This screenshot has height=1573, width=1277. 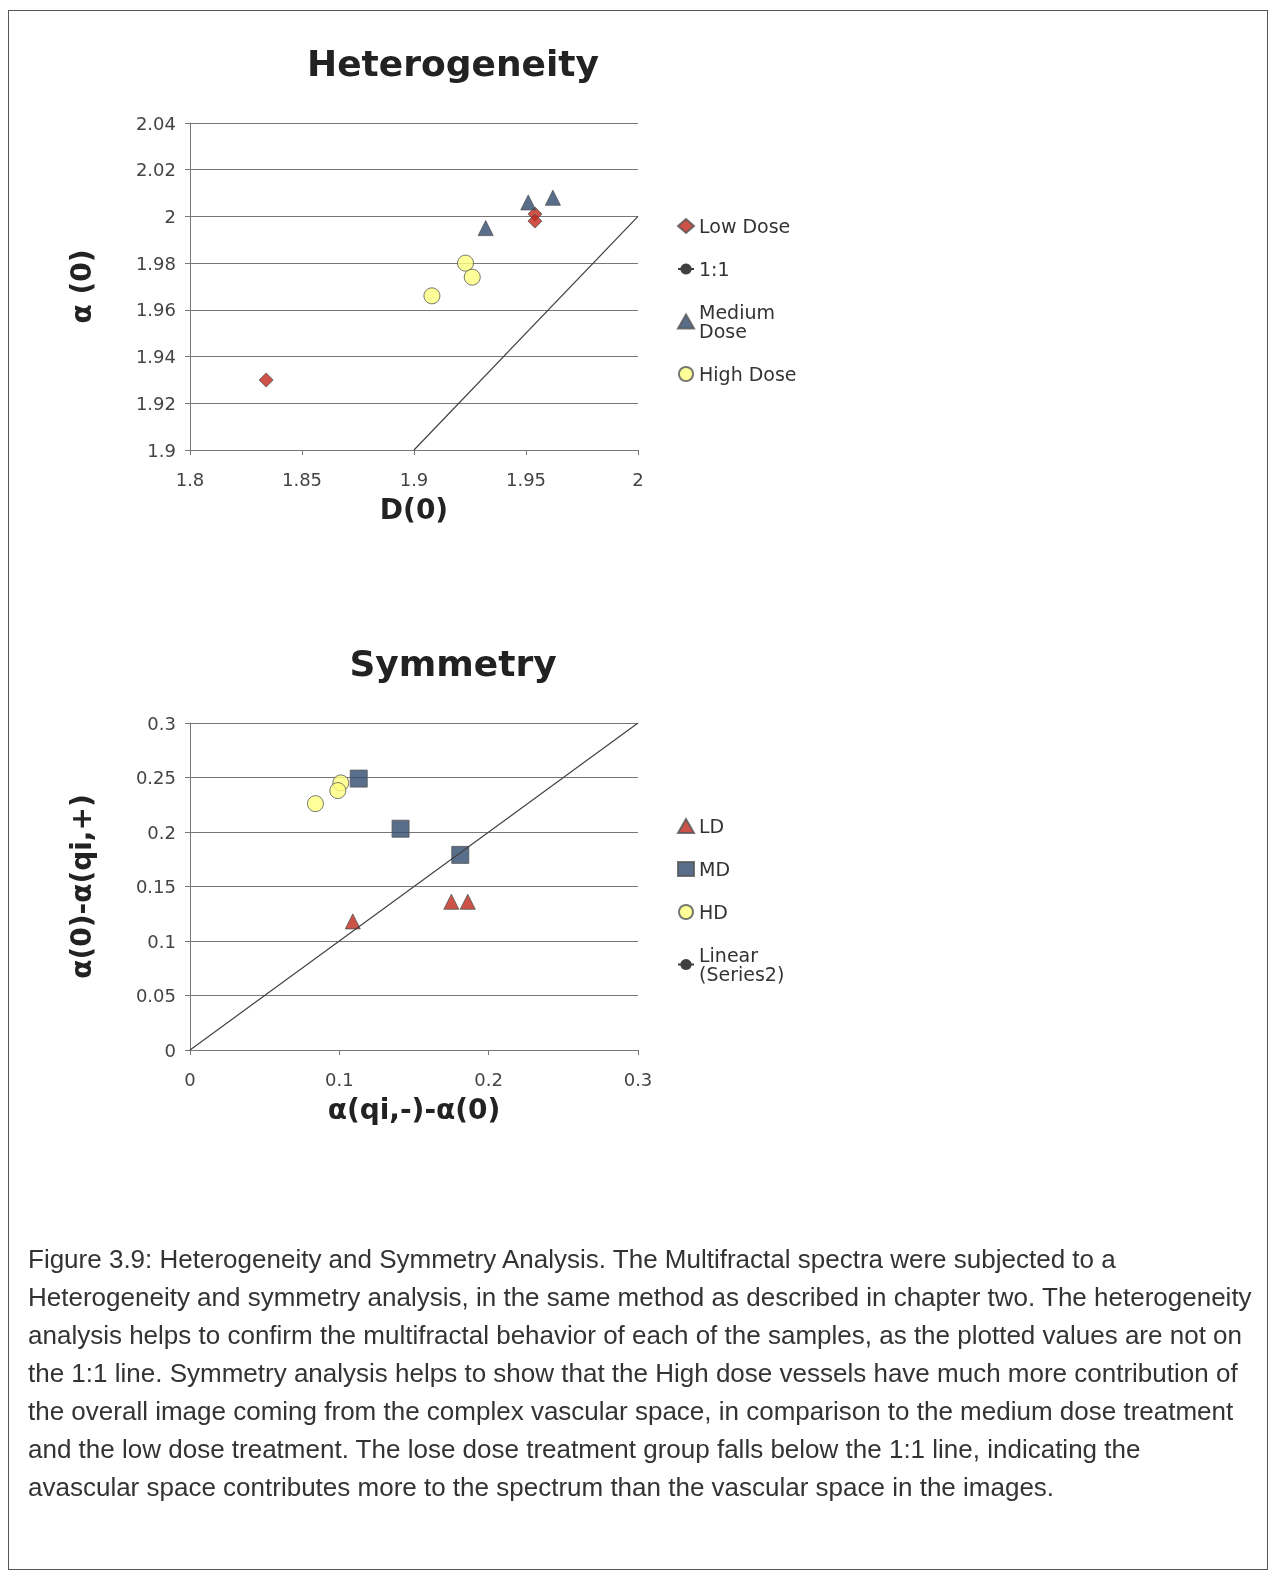 I want to click on y-tick-label: 0.3, so click(x=161, y=723).